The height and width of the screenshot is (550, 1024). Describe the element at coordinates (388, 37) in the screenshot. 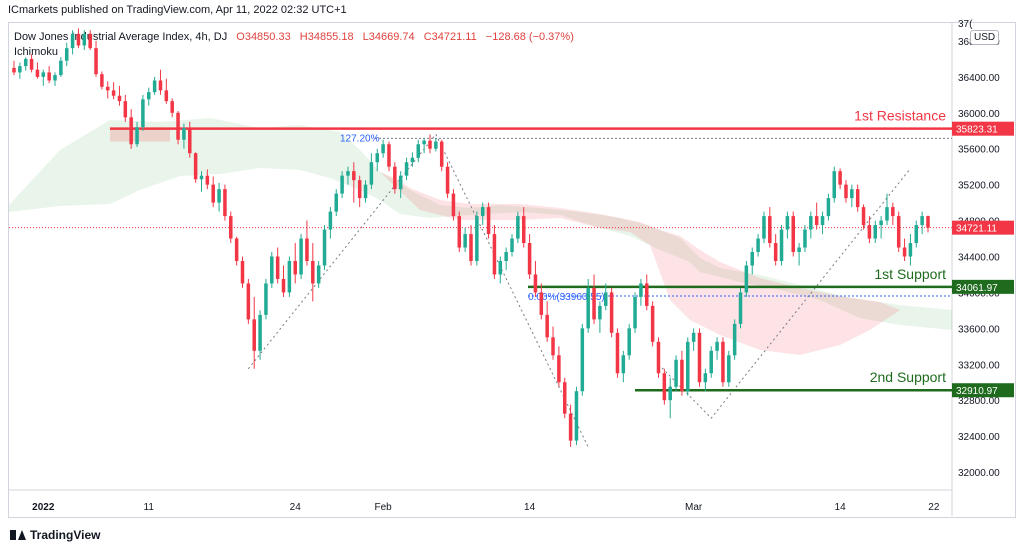

I see `low-value: L34669.74` at that location.